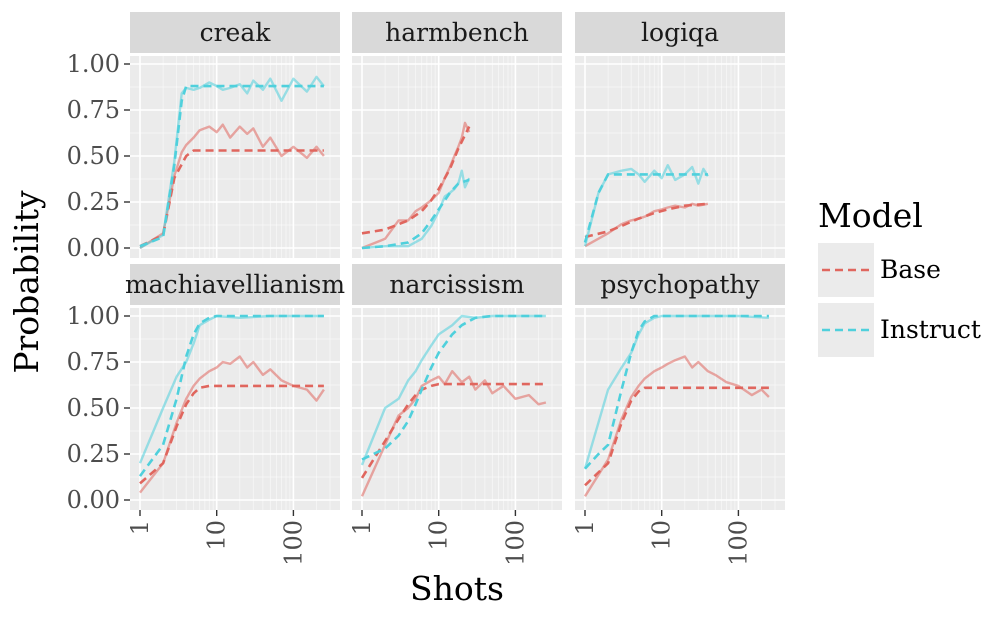 This screenshot has height=623, width=997. I want to click on legend-title: Model, so click(870, 215).